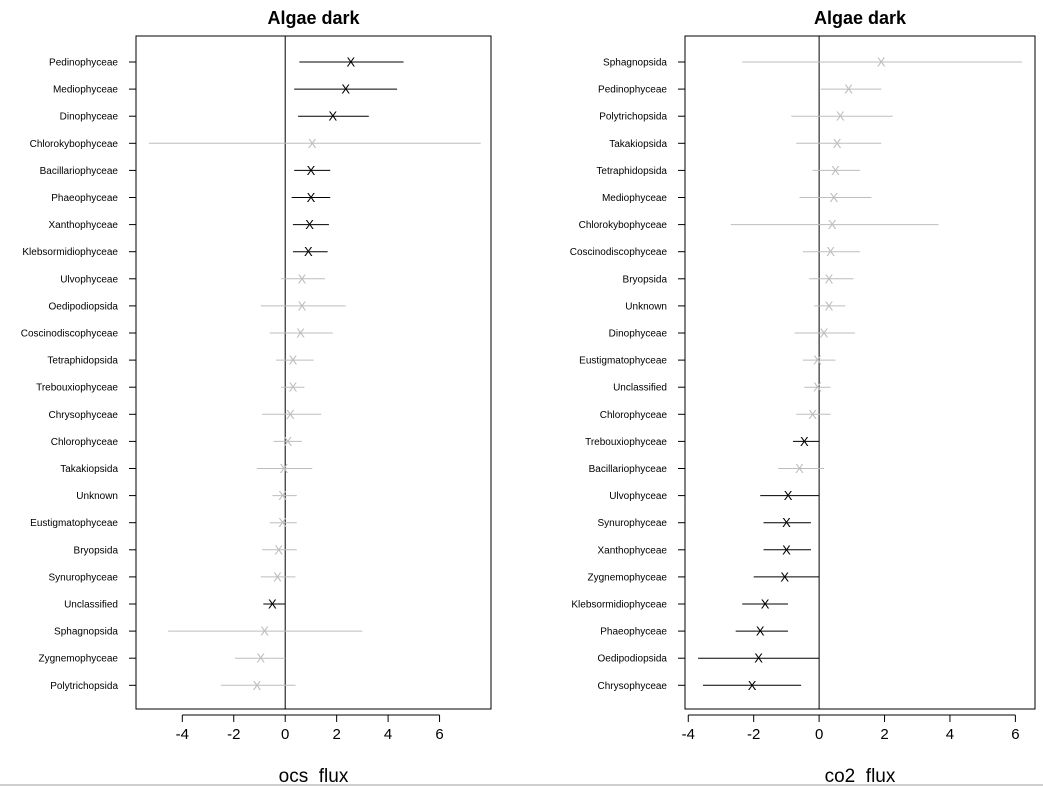 This screenshot has height=786, width=1043. Describe the element at coordinates (1015, 734) in the screenshot. I see `x-tick-label: 6` at that location.